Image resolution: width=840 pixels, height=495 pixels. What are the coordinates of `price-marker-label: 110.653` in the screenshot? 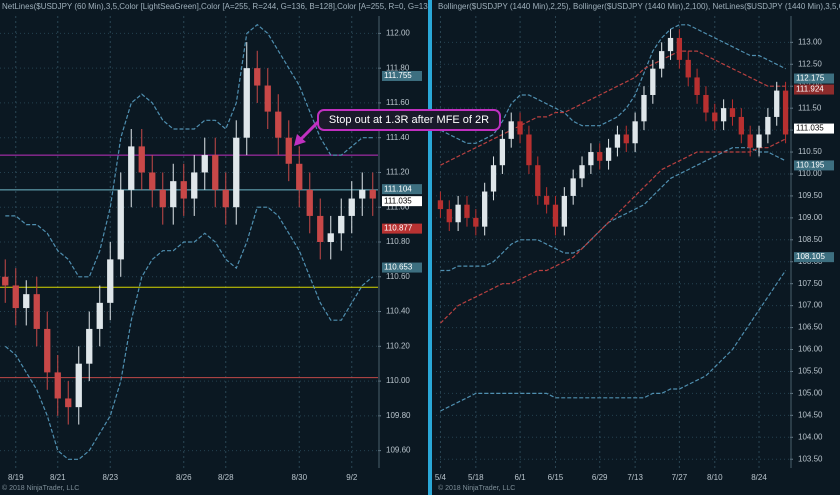 It's located at (398, 267).